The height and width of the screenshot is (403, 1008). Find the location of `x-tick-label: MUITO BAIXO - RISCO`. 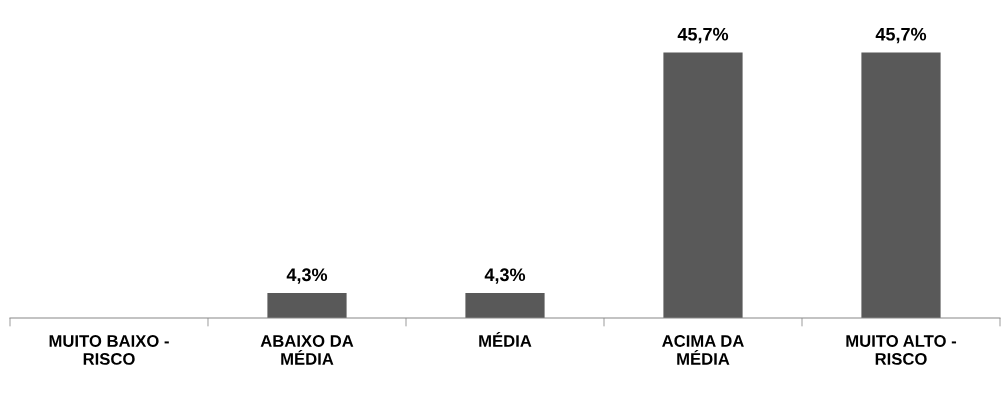

x-tick-label: MUITO BAIXO - RISCO is located at coordinates (109, 350).